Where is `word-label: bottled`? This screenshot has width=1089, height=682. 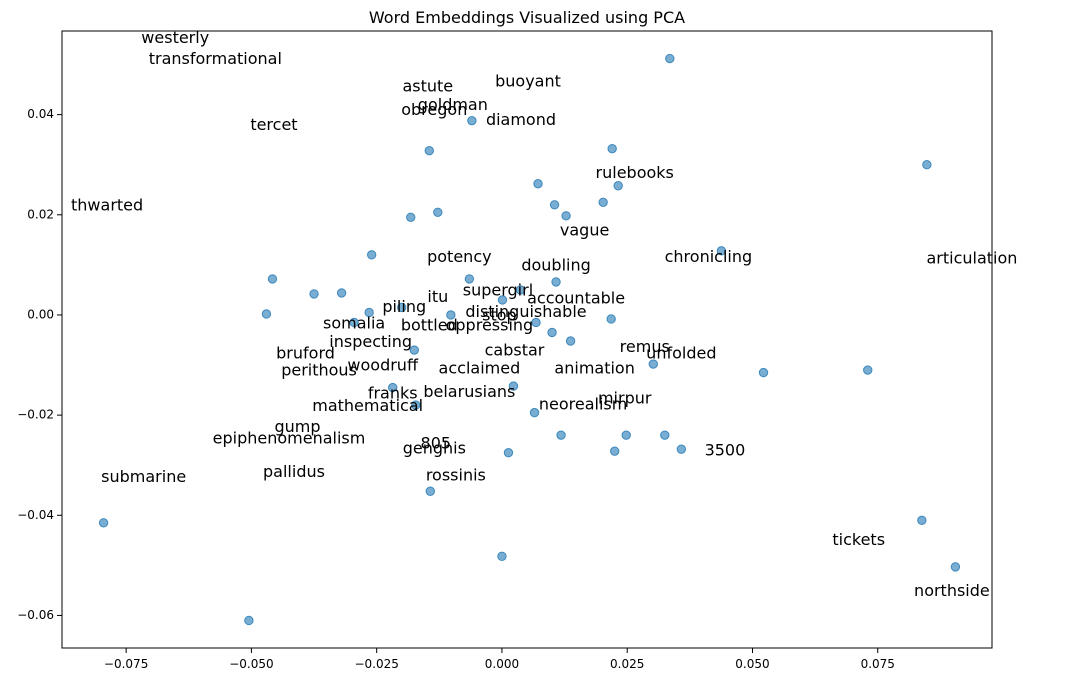
word-label: bottled is located at coordinates (429, 324).